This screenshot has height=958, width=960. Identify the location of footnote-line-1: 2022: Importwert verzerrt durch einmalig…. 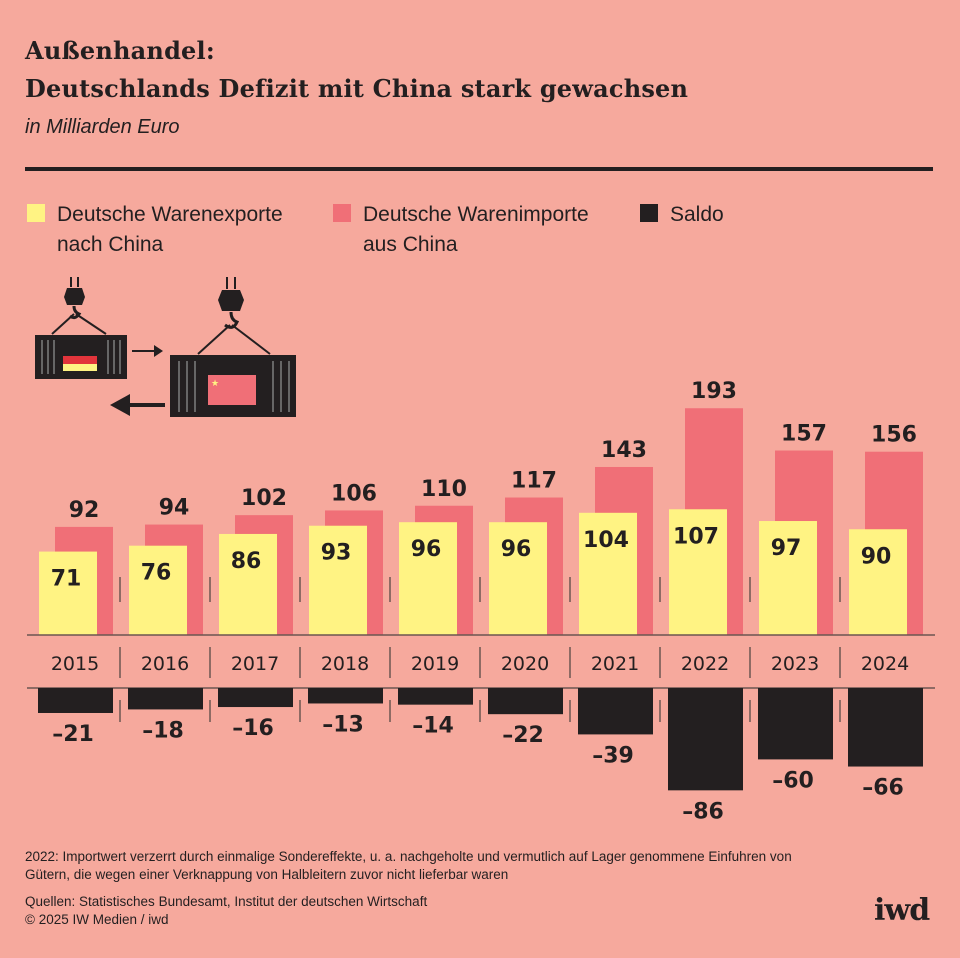
(408, 856).